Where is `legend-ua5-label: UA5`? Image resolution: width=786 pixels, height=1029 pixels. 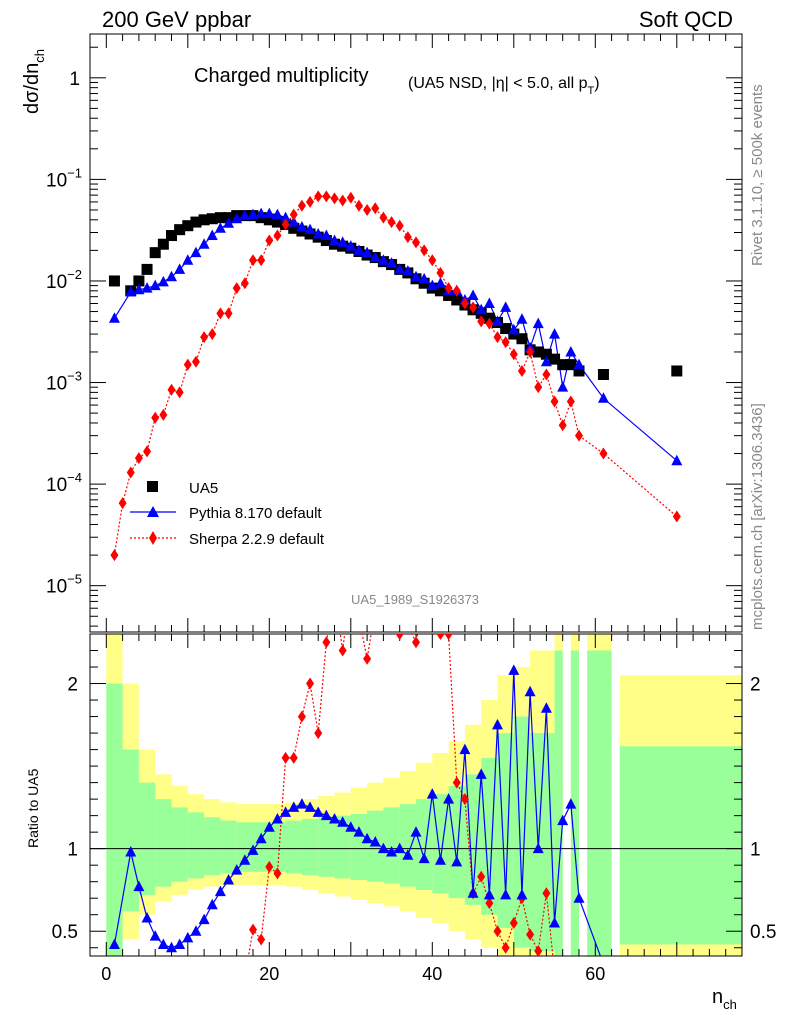
legend-ua5-label: UA5 is located at coordinates (203, 488).